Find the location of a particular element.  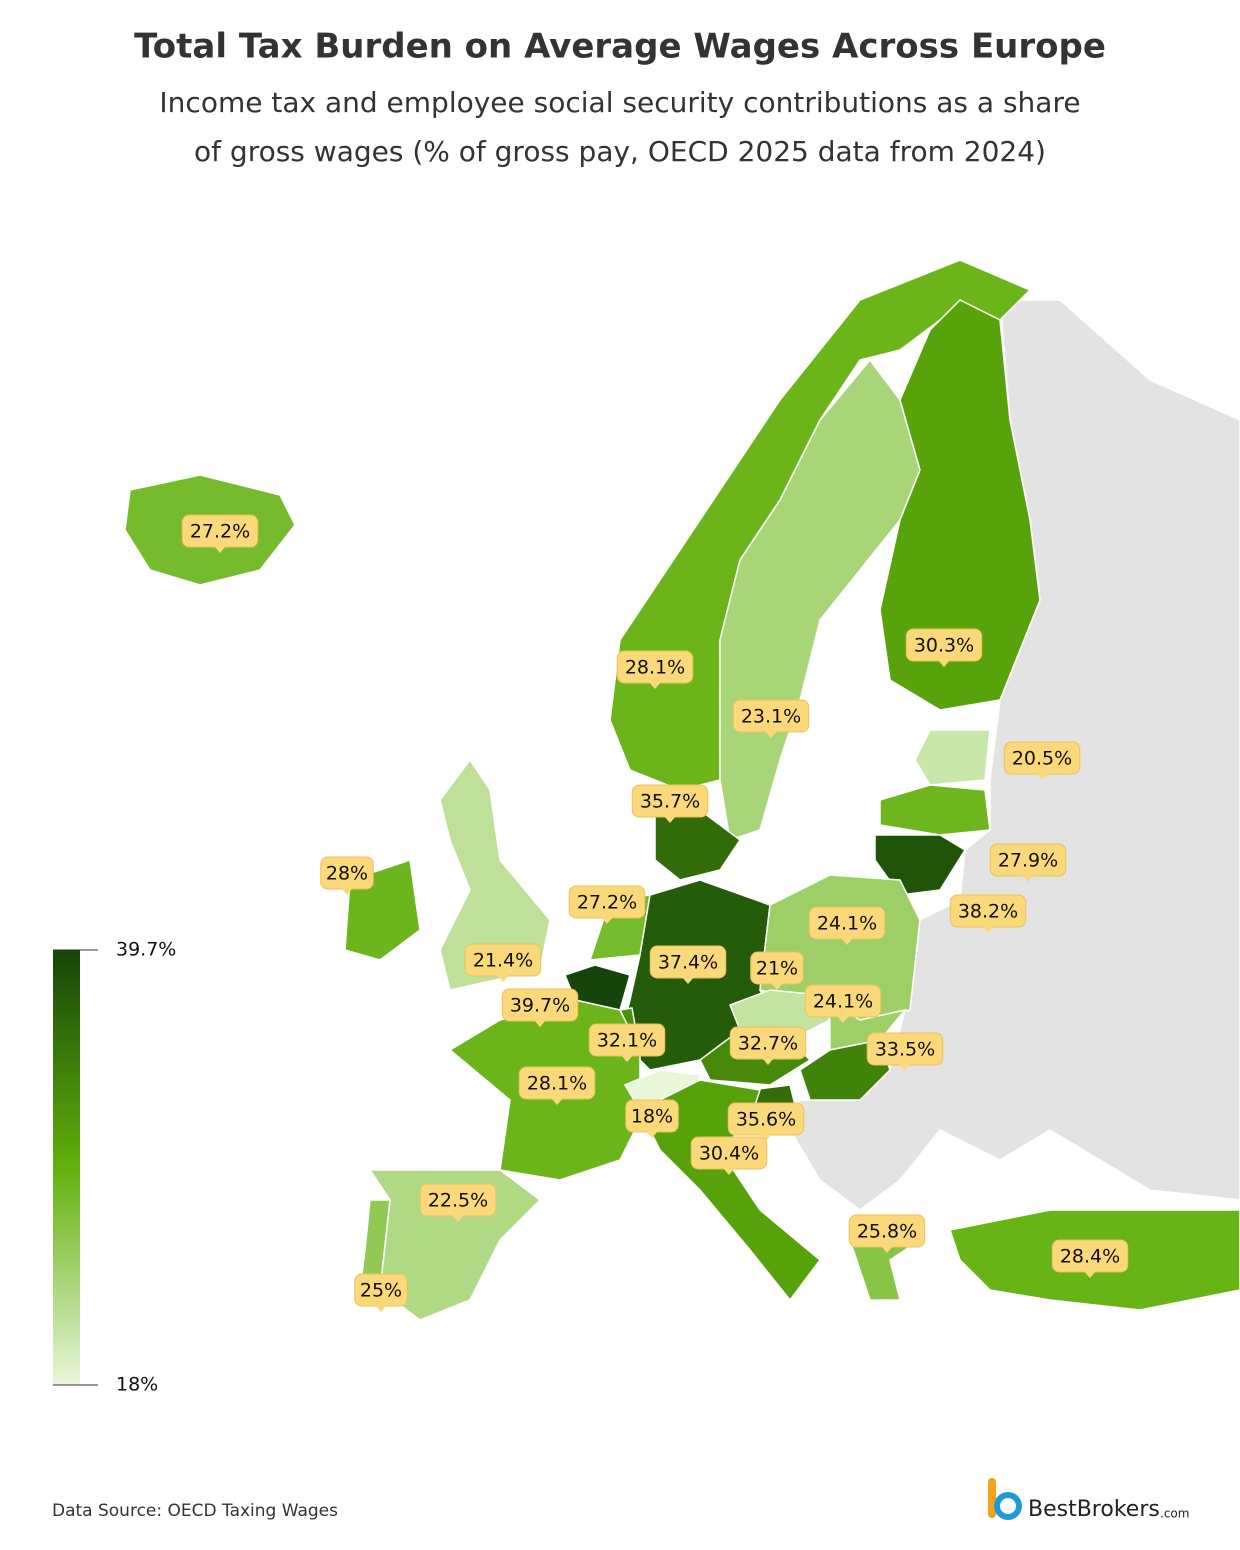

value-label: 32.1% is located at coordinates (627, 1041).